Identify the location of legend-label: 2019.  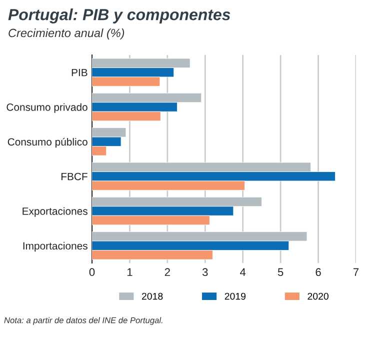
(235, 296).